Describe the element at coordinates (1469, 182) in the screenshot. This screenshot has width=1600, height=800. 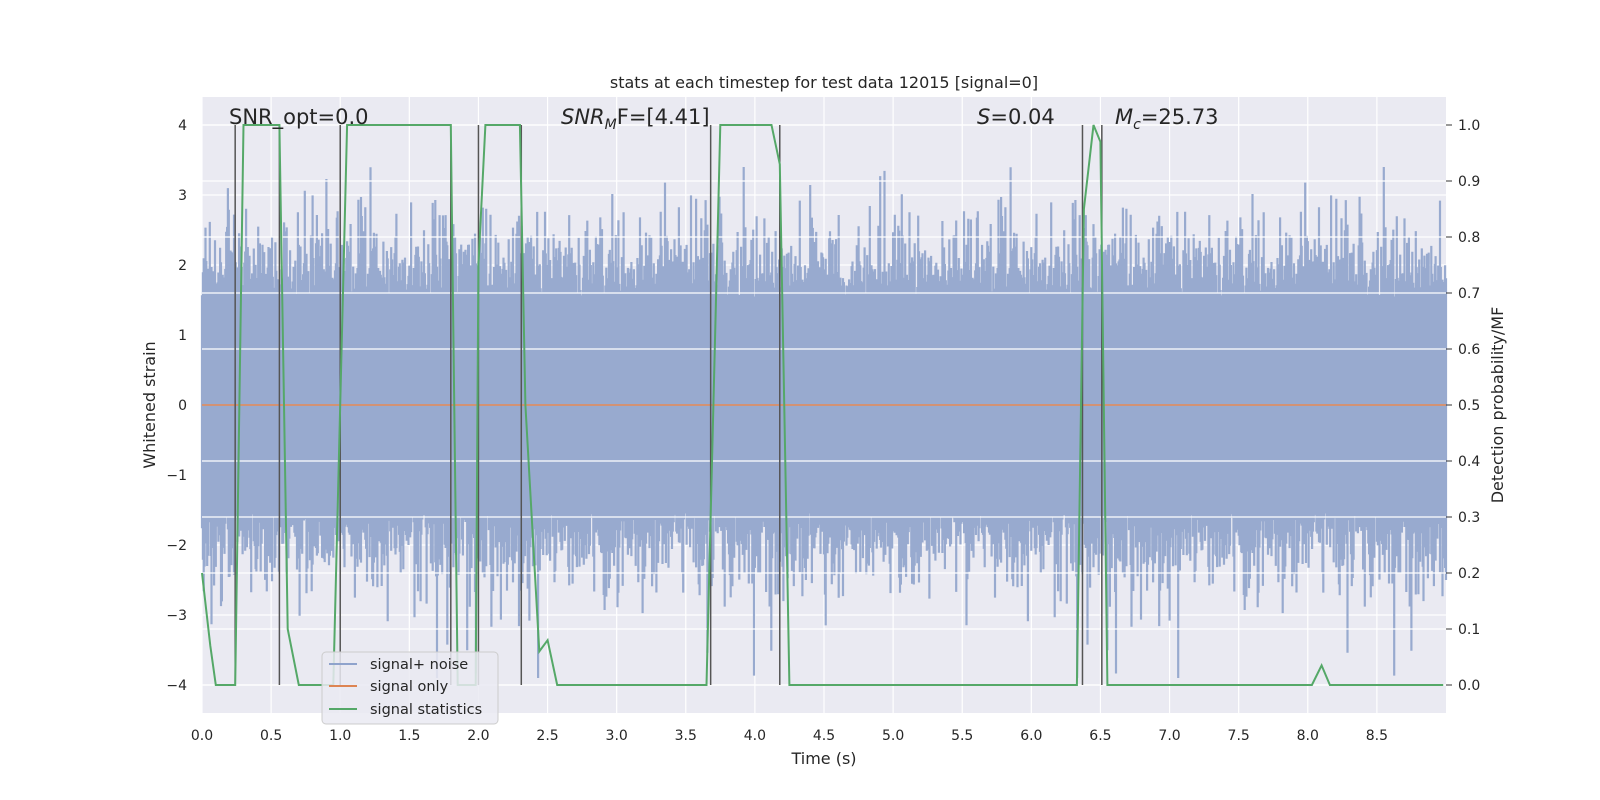
I see `y2-tick-label: 0.9` at that location.